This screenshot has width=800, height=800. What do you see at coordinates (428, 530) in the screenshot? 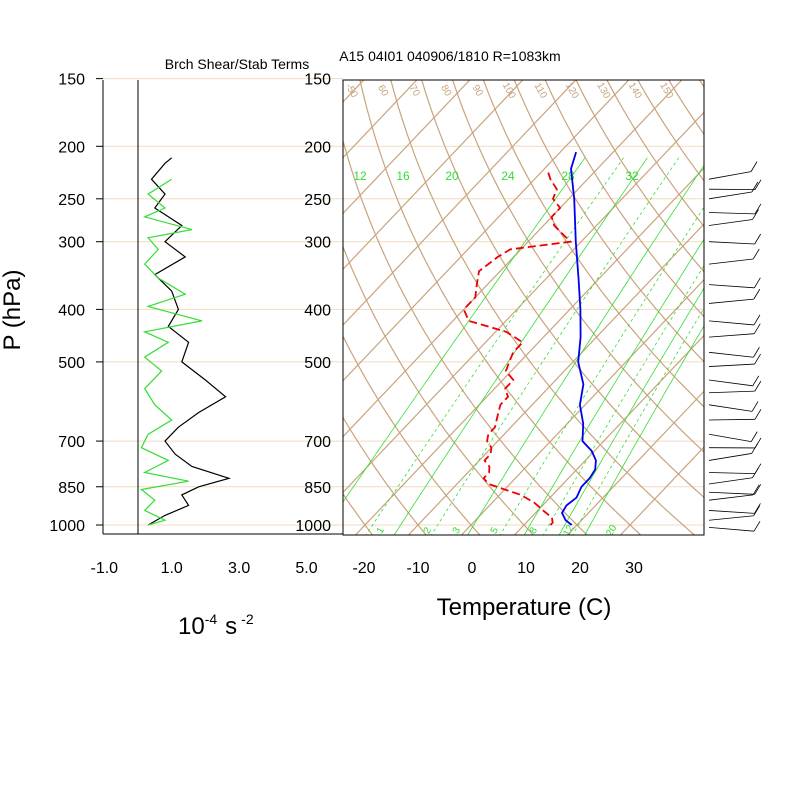
I see `mixing-ratio-bottom-label: 2` at bounding box center [428, 530].